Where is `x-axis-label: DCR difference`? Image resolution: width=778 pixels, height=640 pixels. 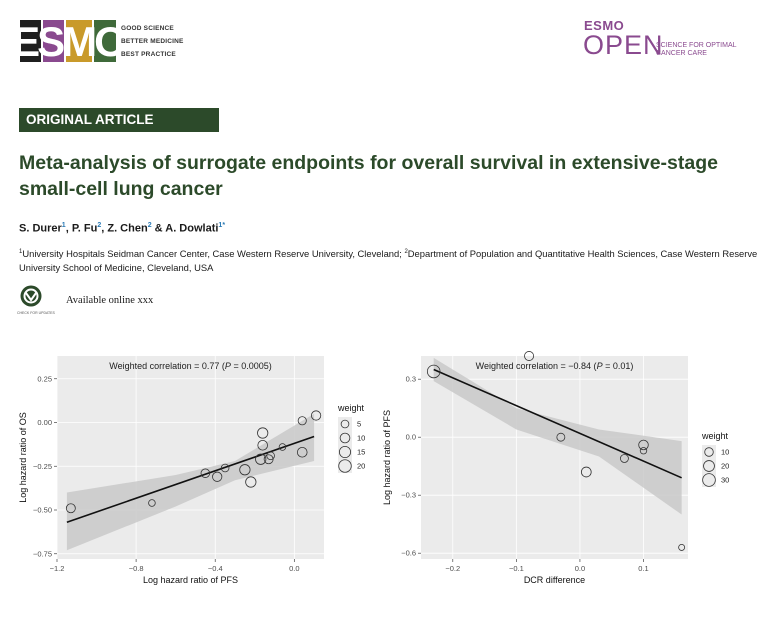
x-axis-label: DCR difference is located at coordinates (554, 580).